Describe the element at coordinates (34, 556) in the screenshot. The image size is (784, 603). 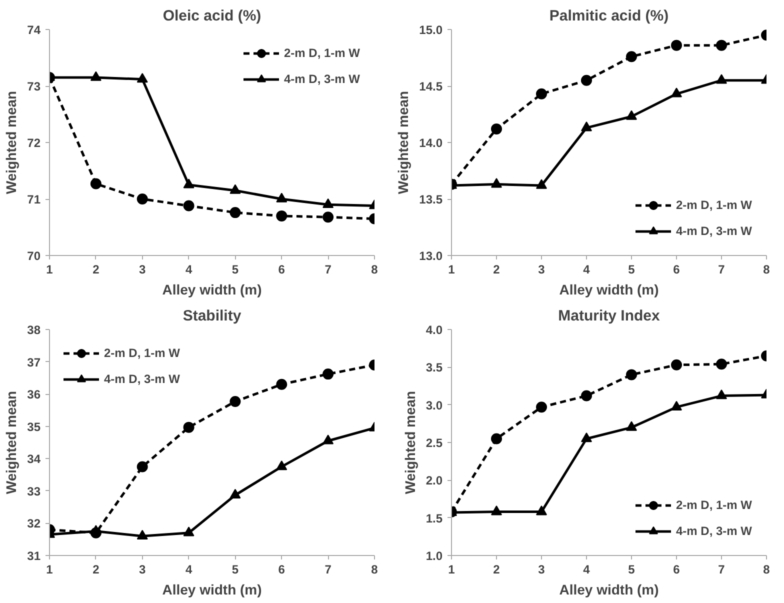
I see `y-tick-label: 31` at that location.